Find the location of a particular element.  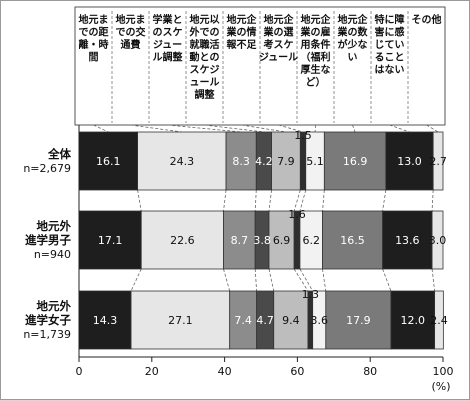

data-label: 4.2 is located at coordinates (264, 161).